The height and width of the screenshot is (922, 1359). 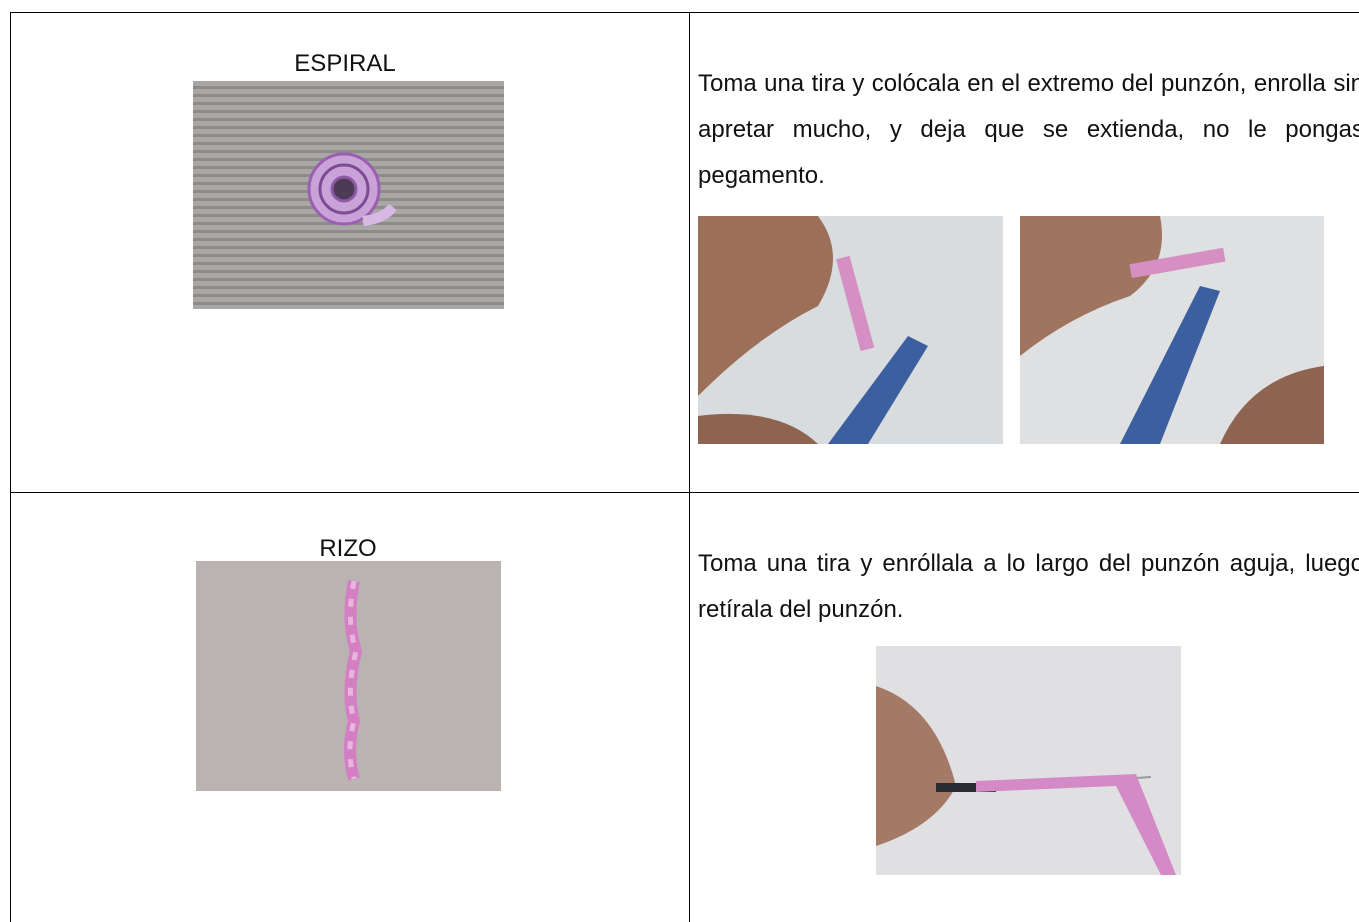 What do you see at coordinates (684, 492) in the screenshot?
I see `row-divider` at bounding box center [684, 492].